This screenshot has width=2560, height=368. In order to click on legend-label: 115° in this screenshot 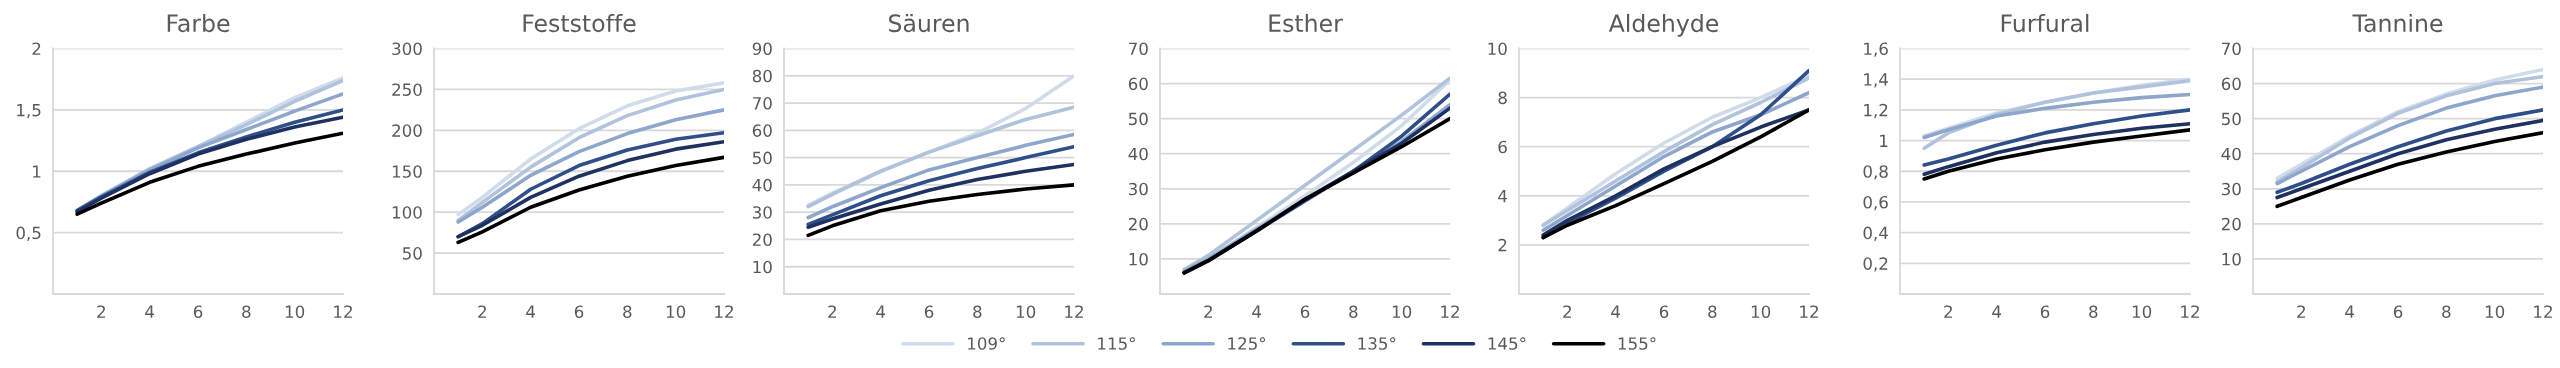, I will do `click(1116, 343)`.